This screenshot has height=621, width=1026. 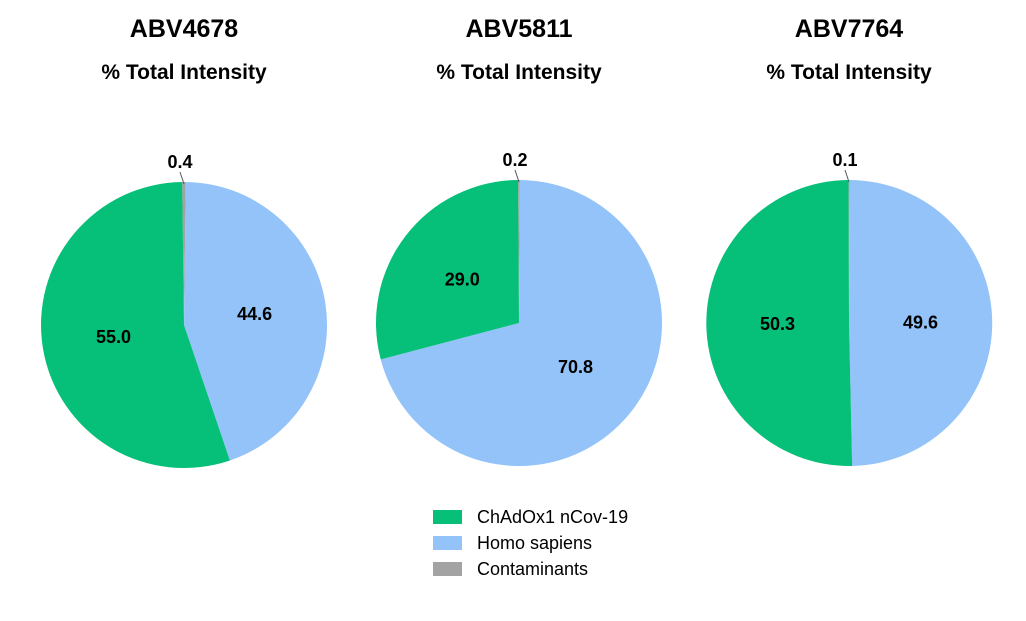 What do you see at coordinates (514, 160) in the screenshot?
I see `slice-label-contaminants: 0.2` at bounding box center [514, 160].